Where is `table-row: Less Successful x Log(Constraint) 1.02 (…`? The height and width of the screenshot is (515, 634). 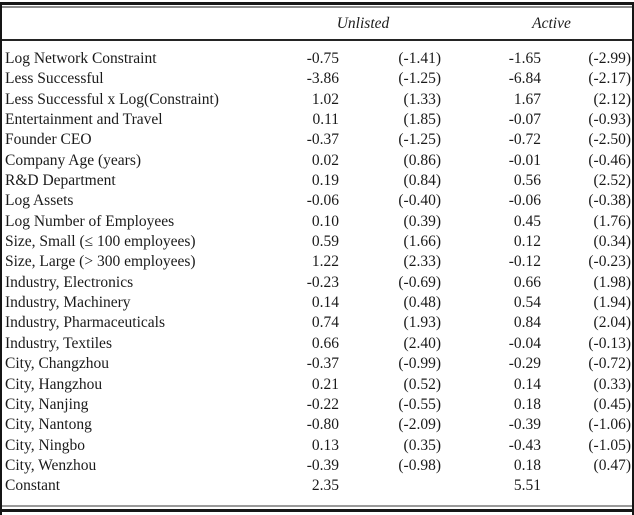
table-row: Less Successful x Log(Constraint) 1.02 (… is located at coordinates (317, 100).